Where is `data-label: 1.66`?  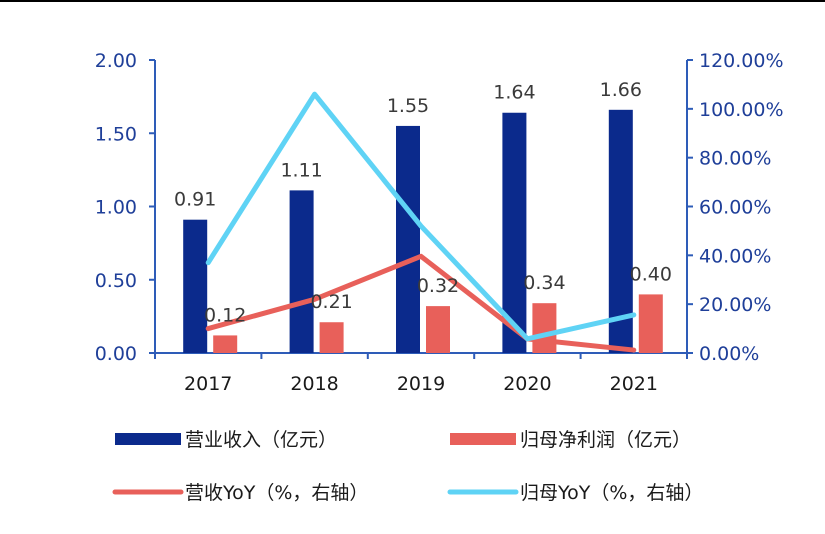 data-label: 1.66 is located at coordinates (621, 90).